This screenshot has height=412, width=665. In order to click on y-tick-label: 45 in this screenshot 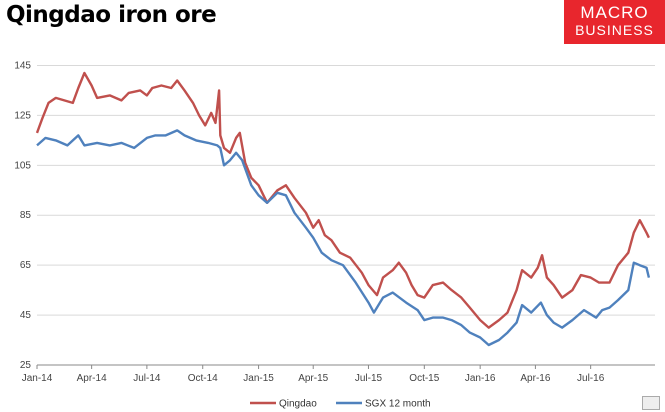, I will do `click(26, 315)`.